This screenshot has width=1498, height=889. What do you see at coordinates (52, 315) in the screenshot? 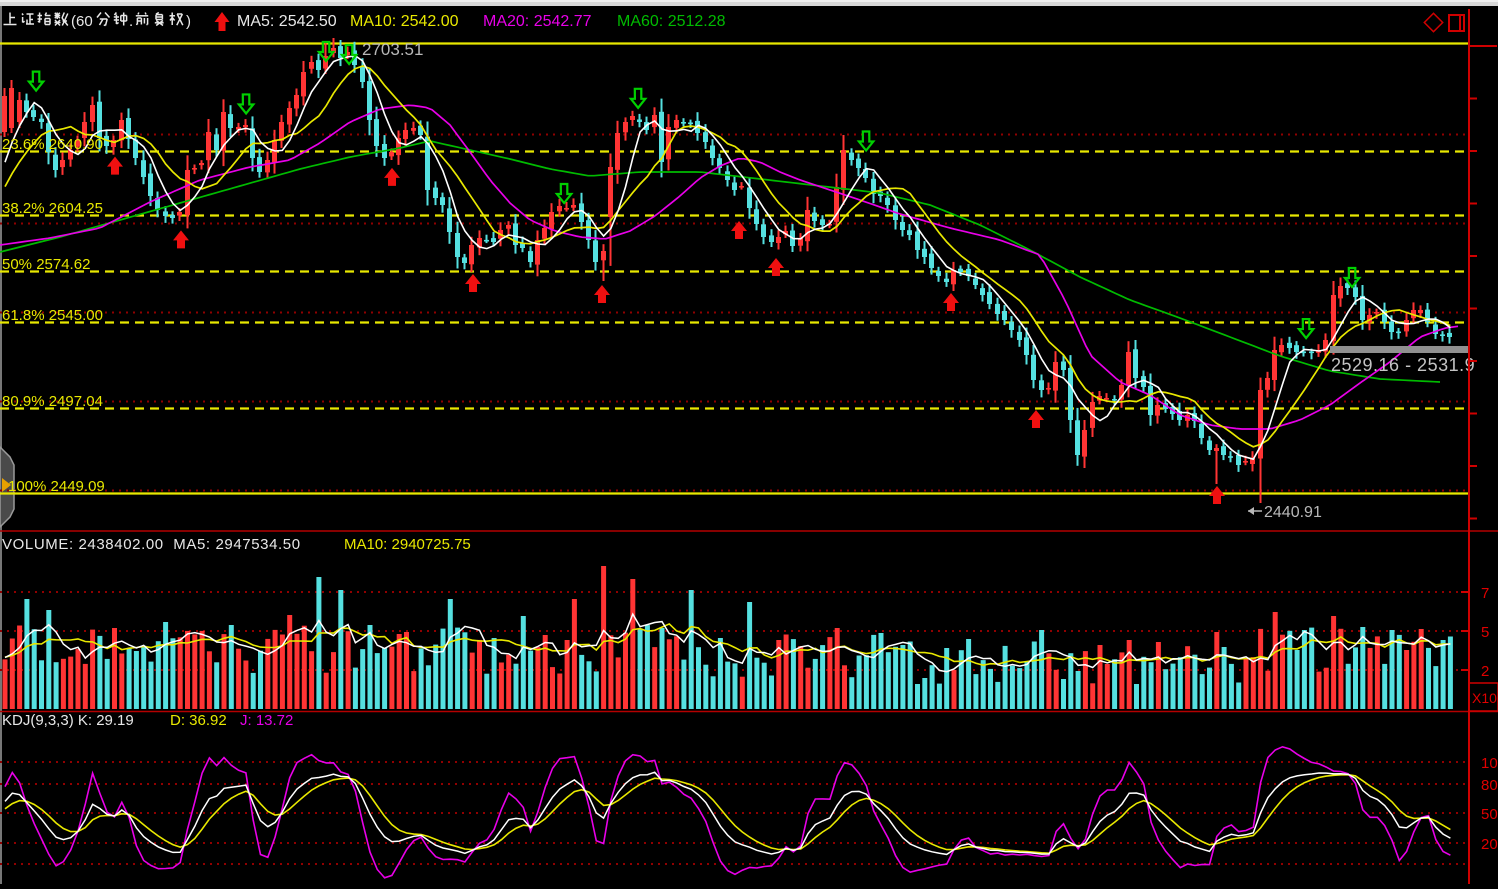
I see `svg-text: 61.8% 2545.00` at bounding box center [52, 315].